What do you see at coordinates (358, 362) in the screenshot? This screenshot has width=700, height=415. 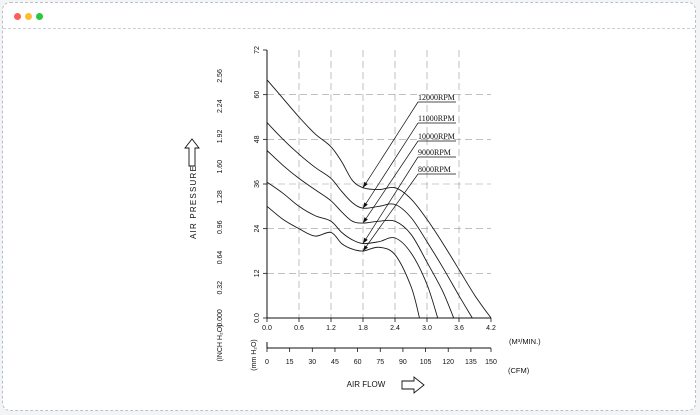 I see `cfm-tick-label: 60` at bounding box center [358, 362].